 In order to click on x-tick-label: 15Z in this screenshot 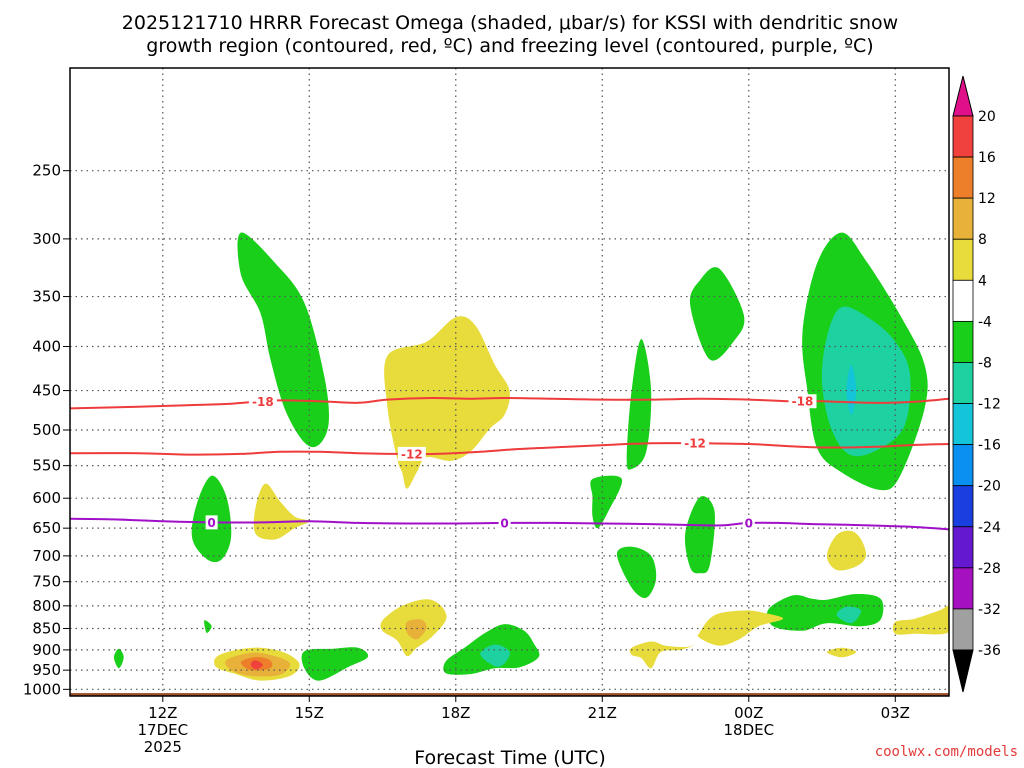, I will do `click(309, 713)`.